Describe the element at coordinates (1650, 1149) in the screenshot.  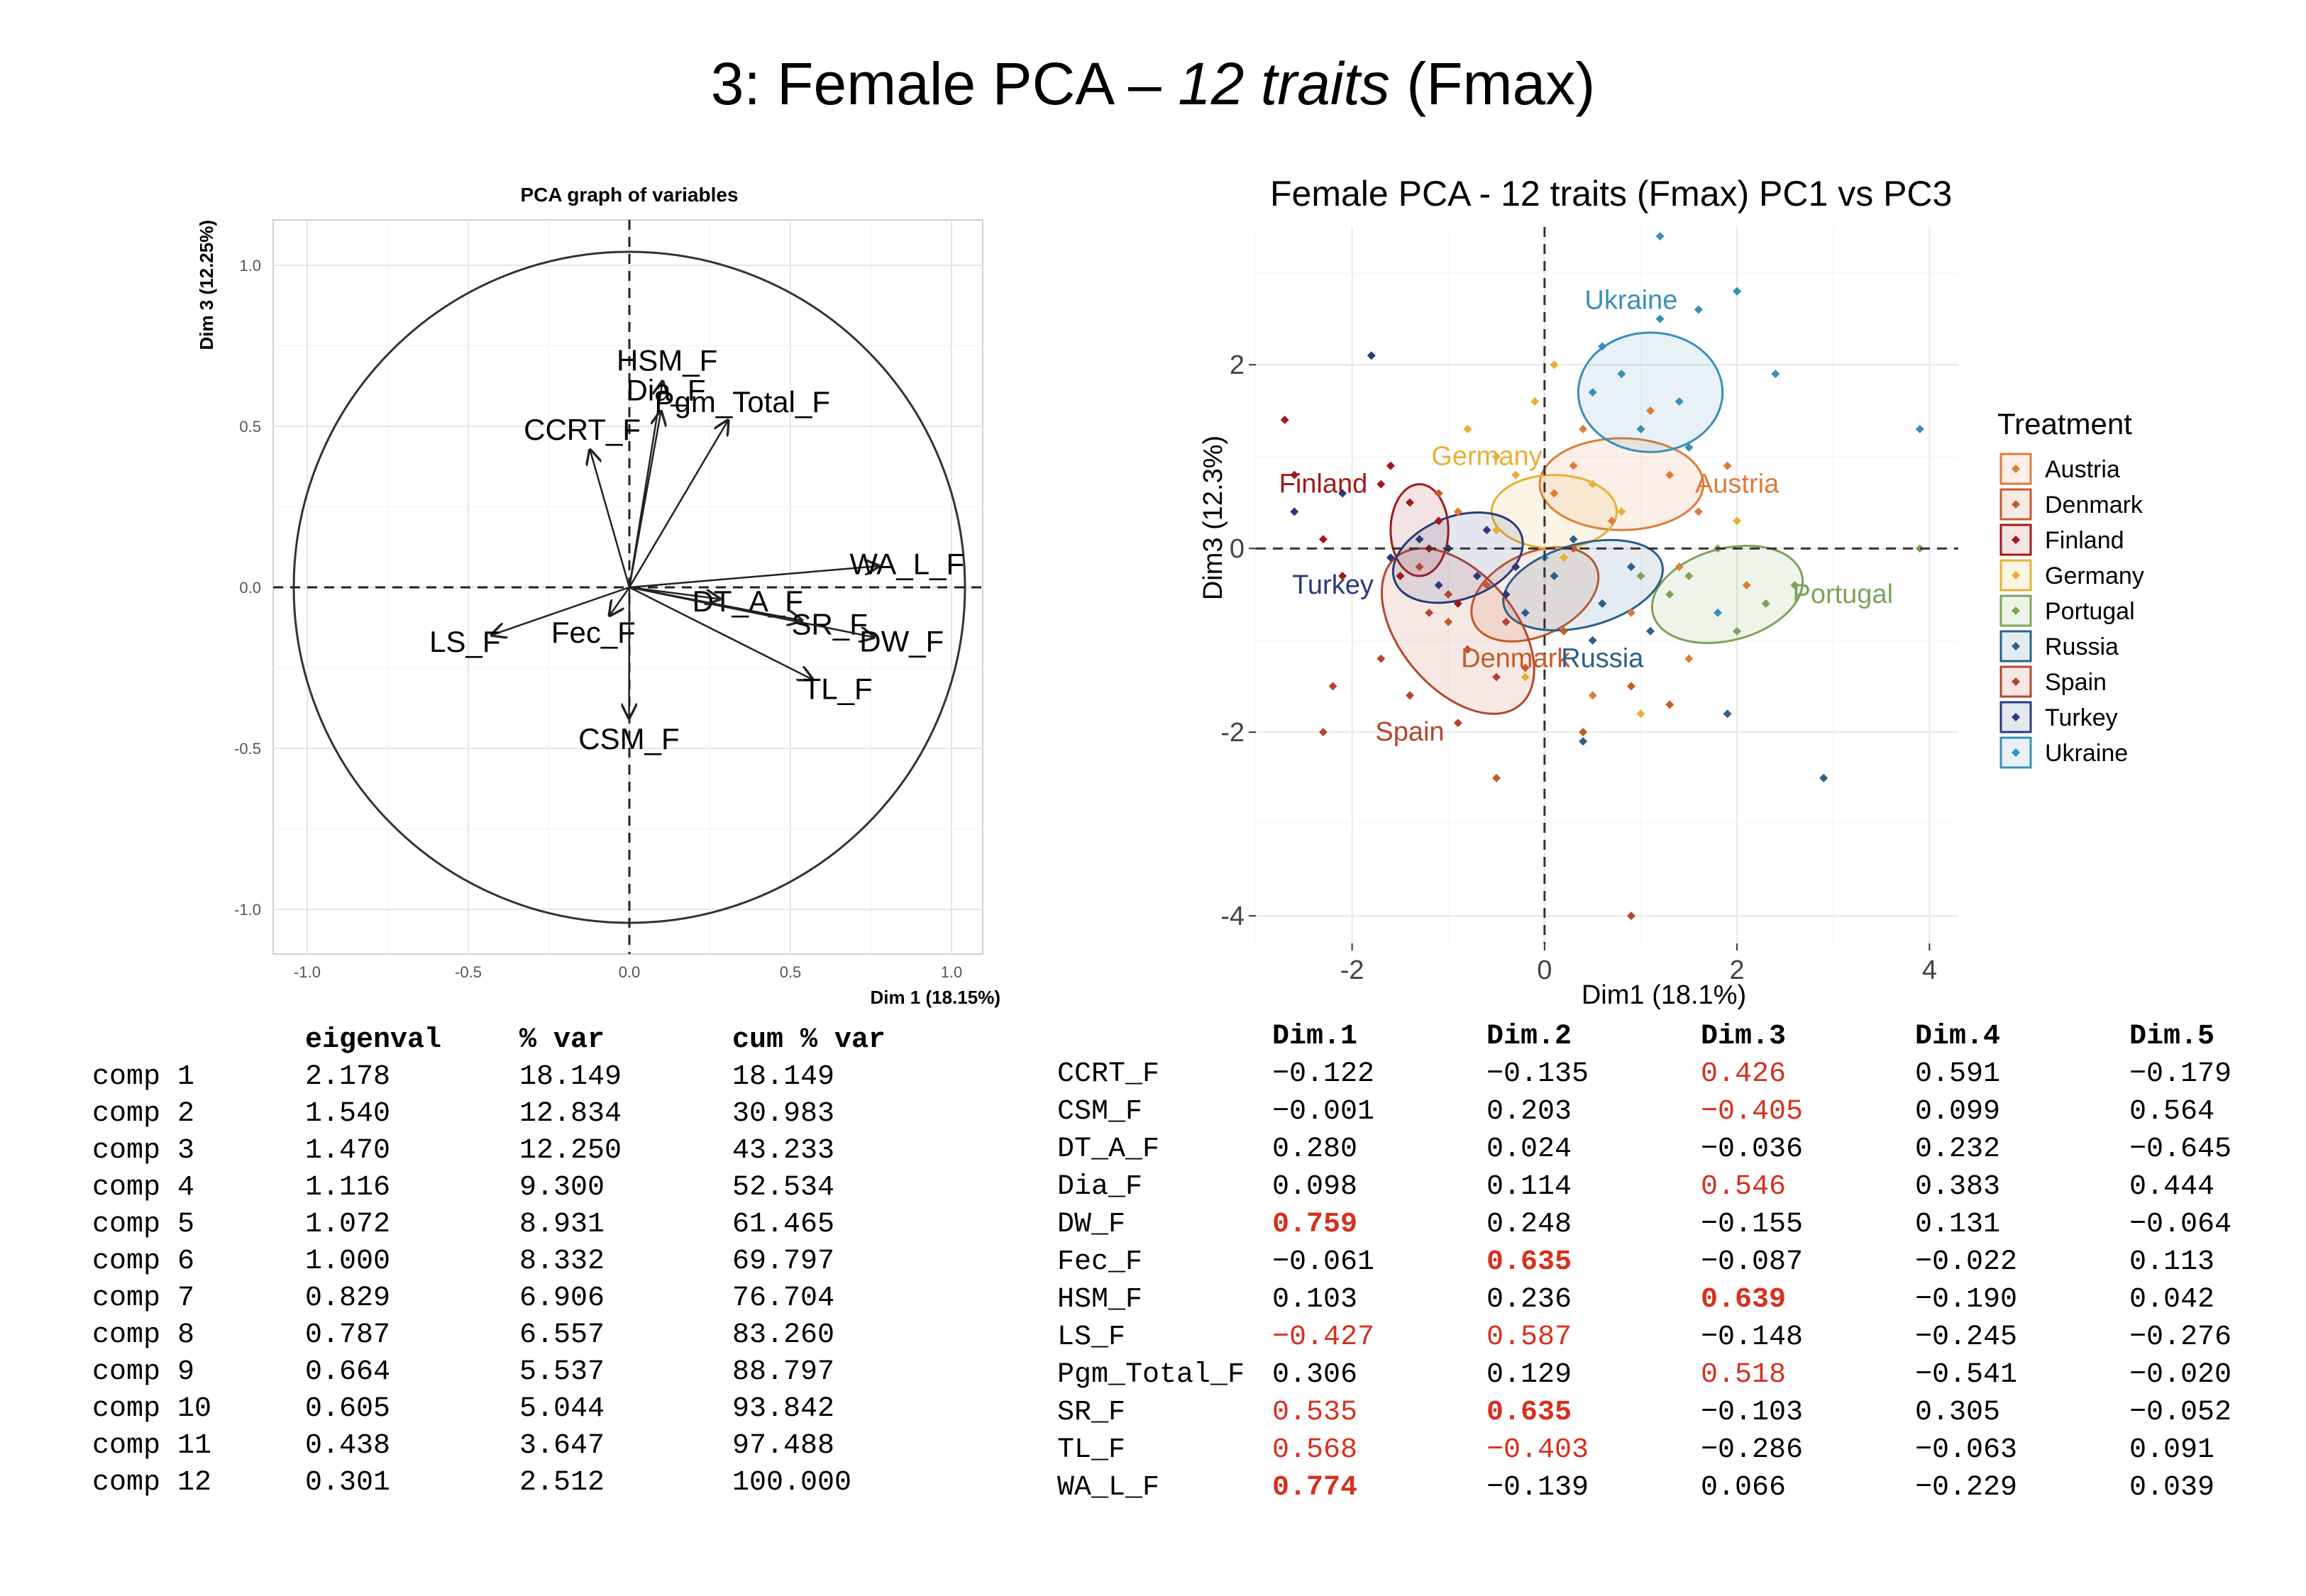
I see `table-row: DT_A_F 0.280 0.024 −0.036 0.232 −0.645` at that location.